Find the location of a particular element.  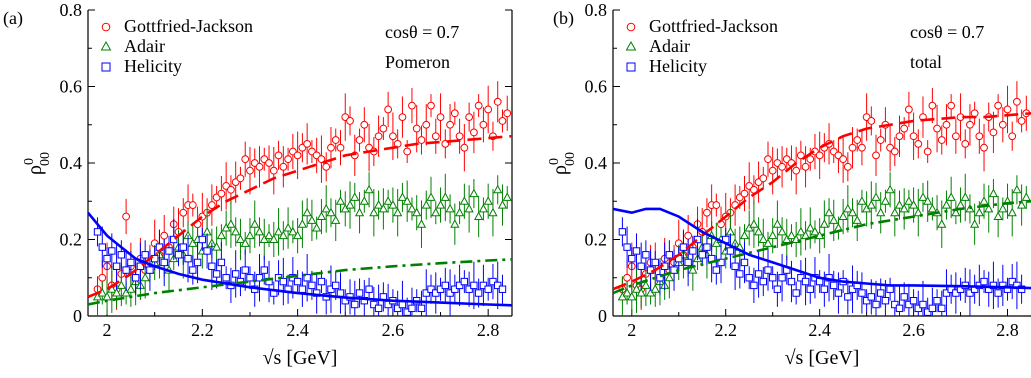

curve-helicity-model is located at coordinates (822, 248).